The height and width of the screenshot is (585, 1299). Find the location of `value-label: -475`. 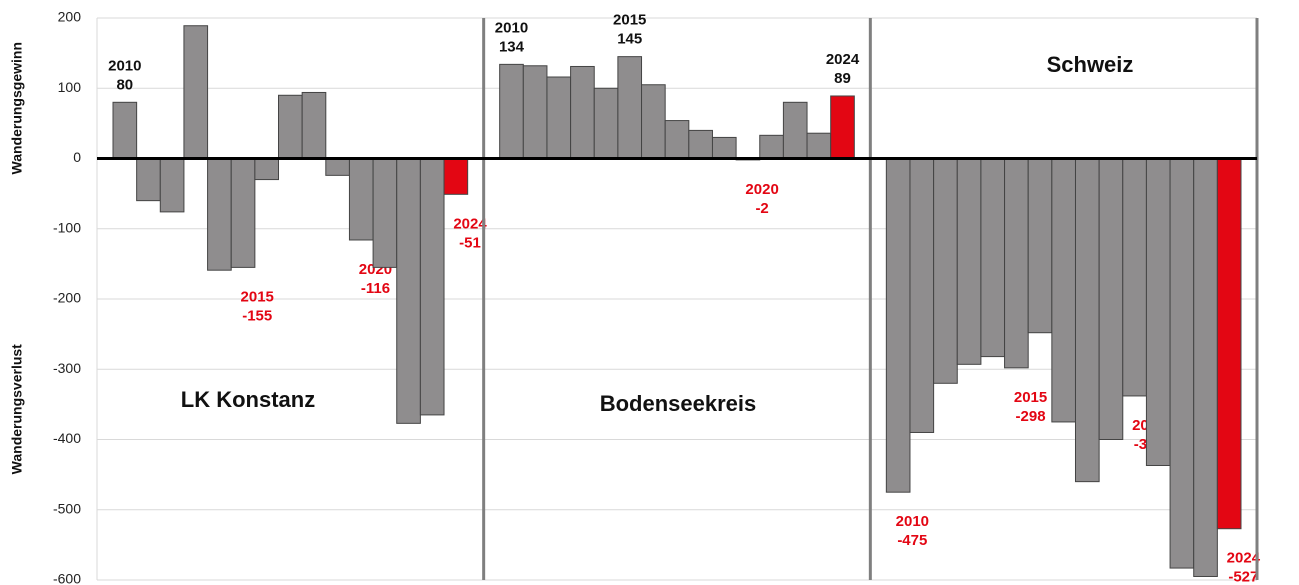

value-label: -475 is located at coordinates (912, 540).